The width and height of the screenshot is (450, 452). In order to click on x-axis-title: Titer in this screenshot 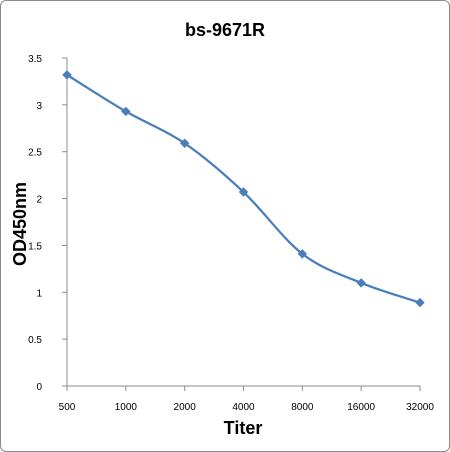, I will do `click(243, 428)`.